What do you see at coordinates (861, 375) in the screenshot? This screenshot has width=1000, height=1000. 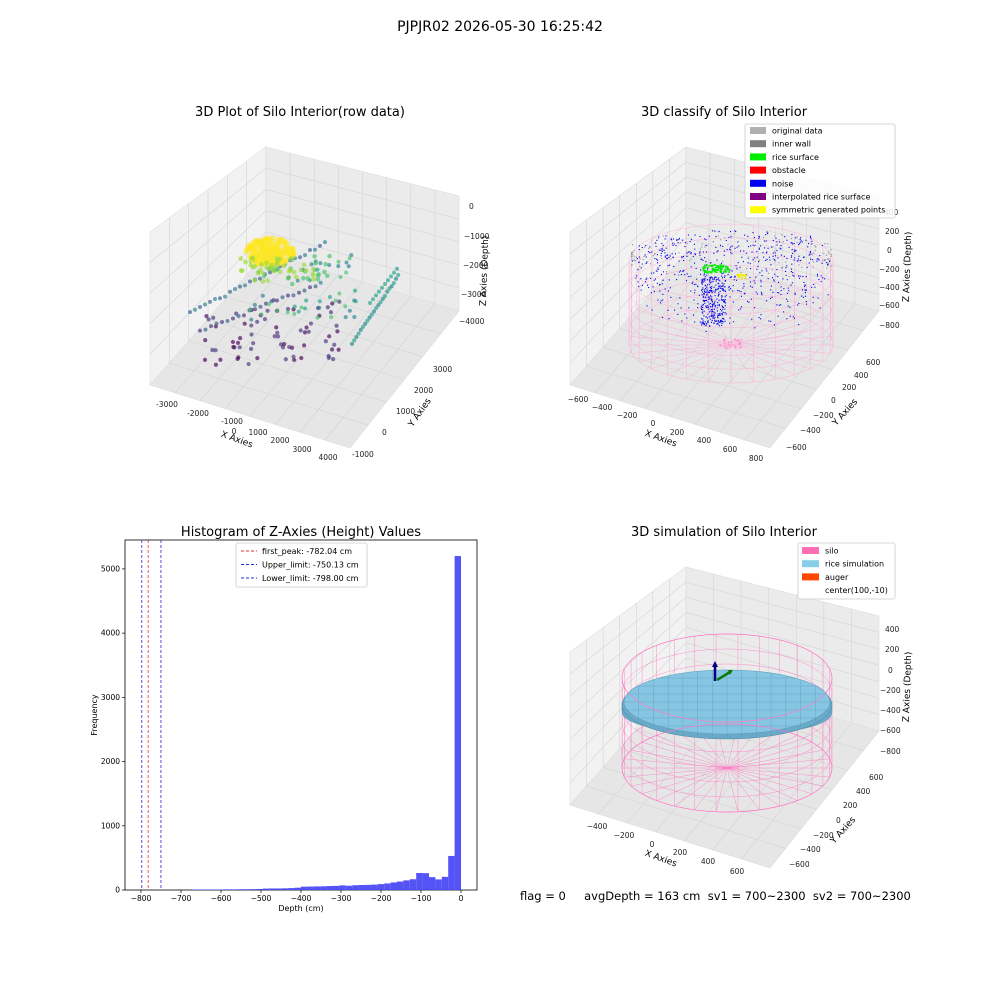 I see `panel2-y-tick: 400` at bounding box center [861, 375].